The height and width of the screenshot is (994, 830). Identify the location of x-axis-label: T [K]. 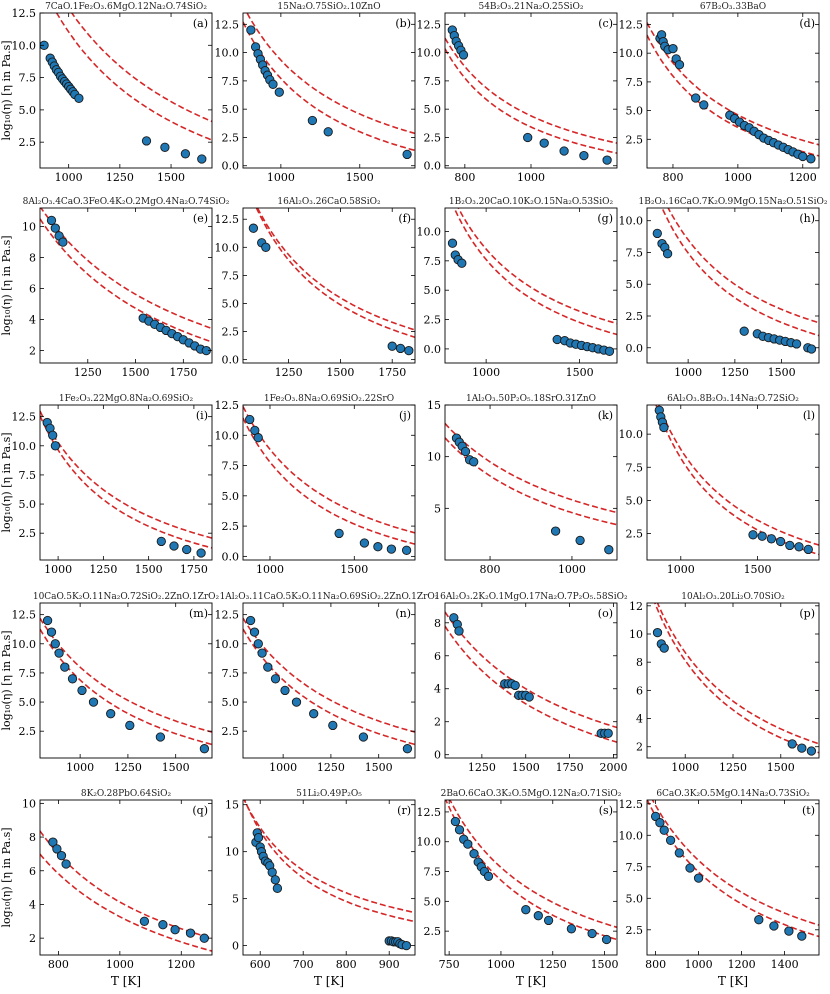
(329, 981).